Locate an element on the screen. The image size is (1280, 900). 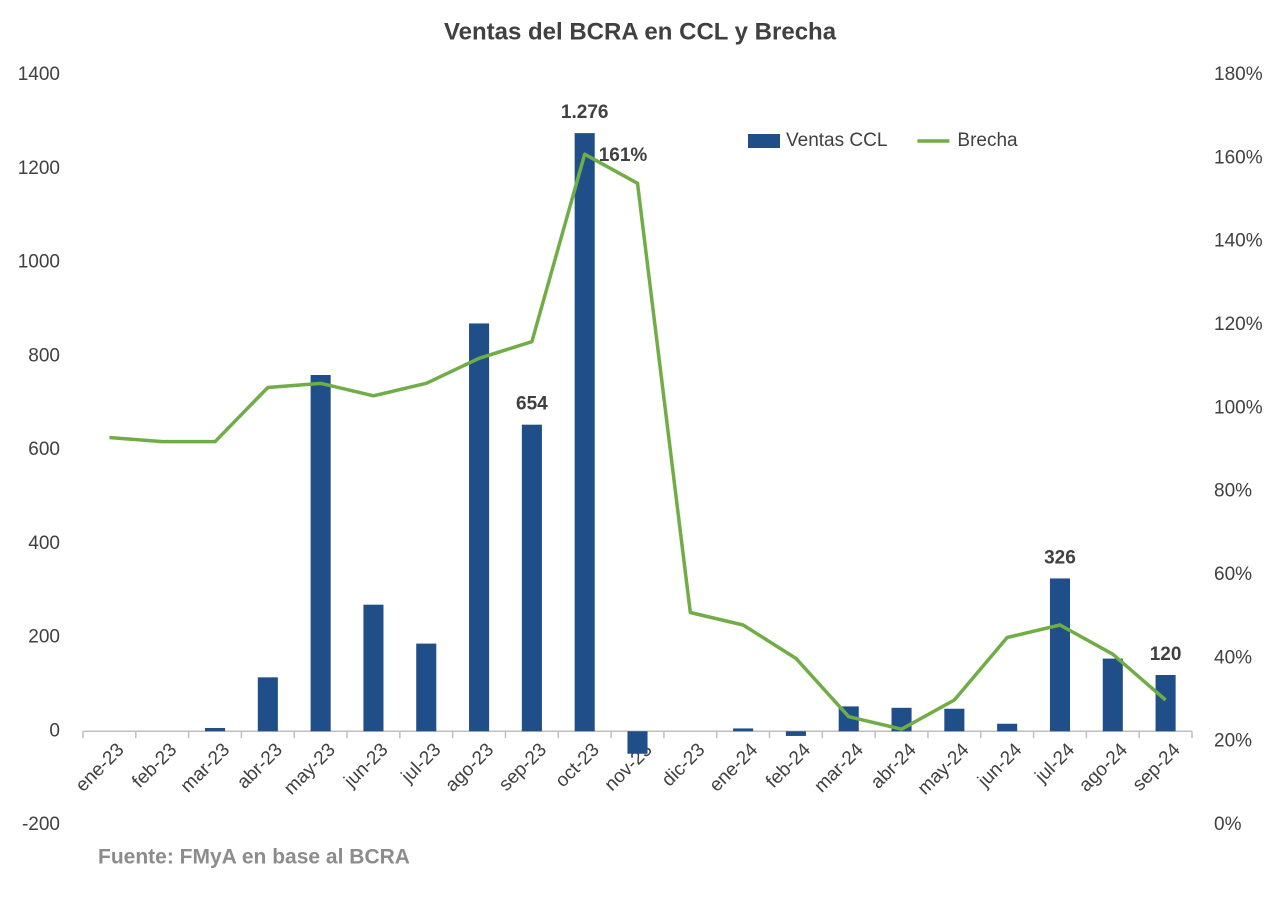
y-tick-label: 800 is located at coordinates (44, 355).